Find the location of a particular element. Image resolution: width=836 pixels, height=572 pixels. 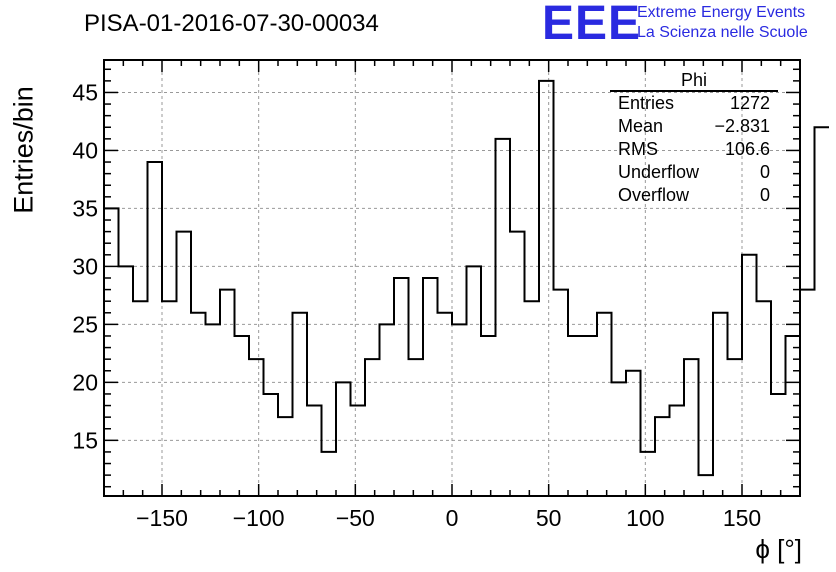

stats-value: −2.831 is located at coordinates (742, 126).